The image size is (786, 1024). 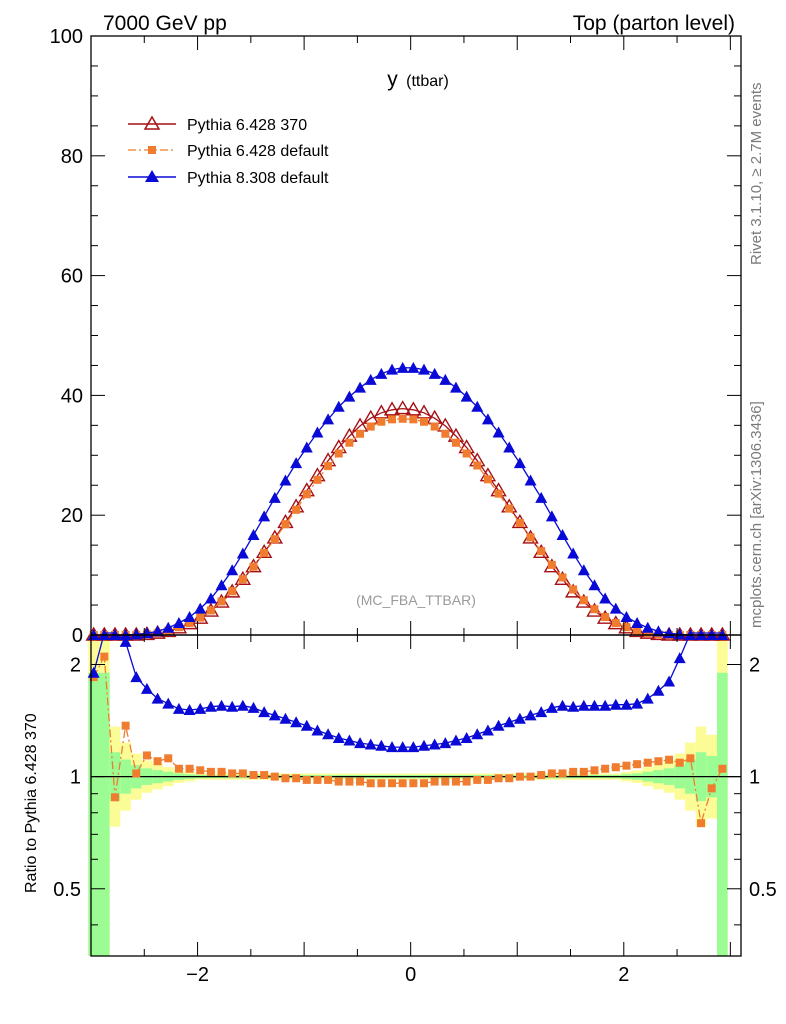 I want to click on y-tick-label: 20, so click(x=72, y=516).